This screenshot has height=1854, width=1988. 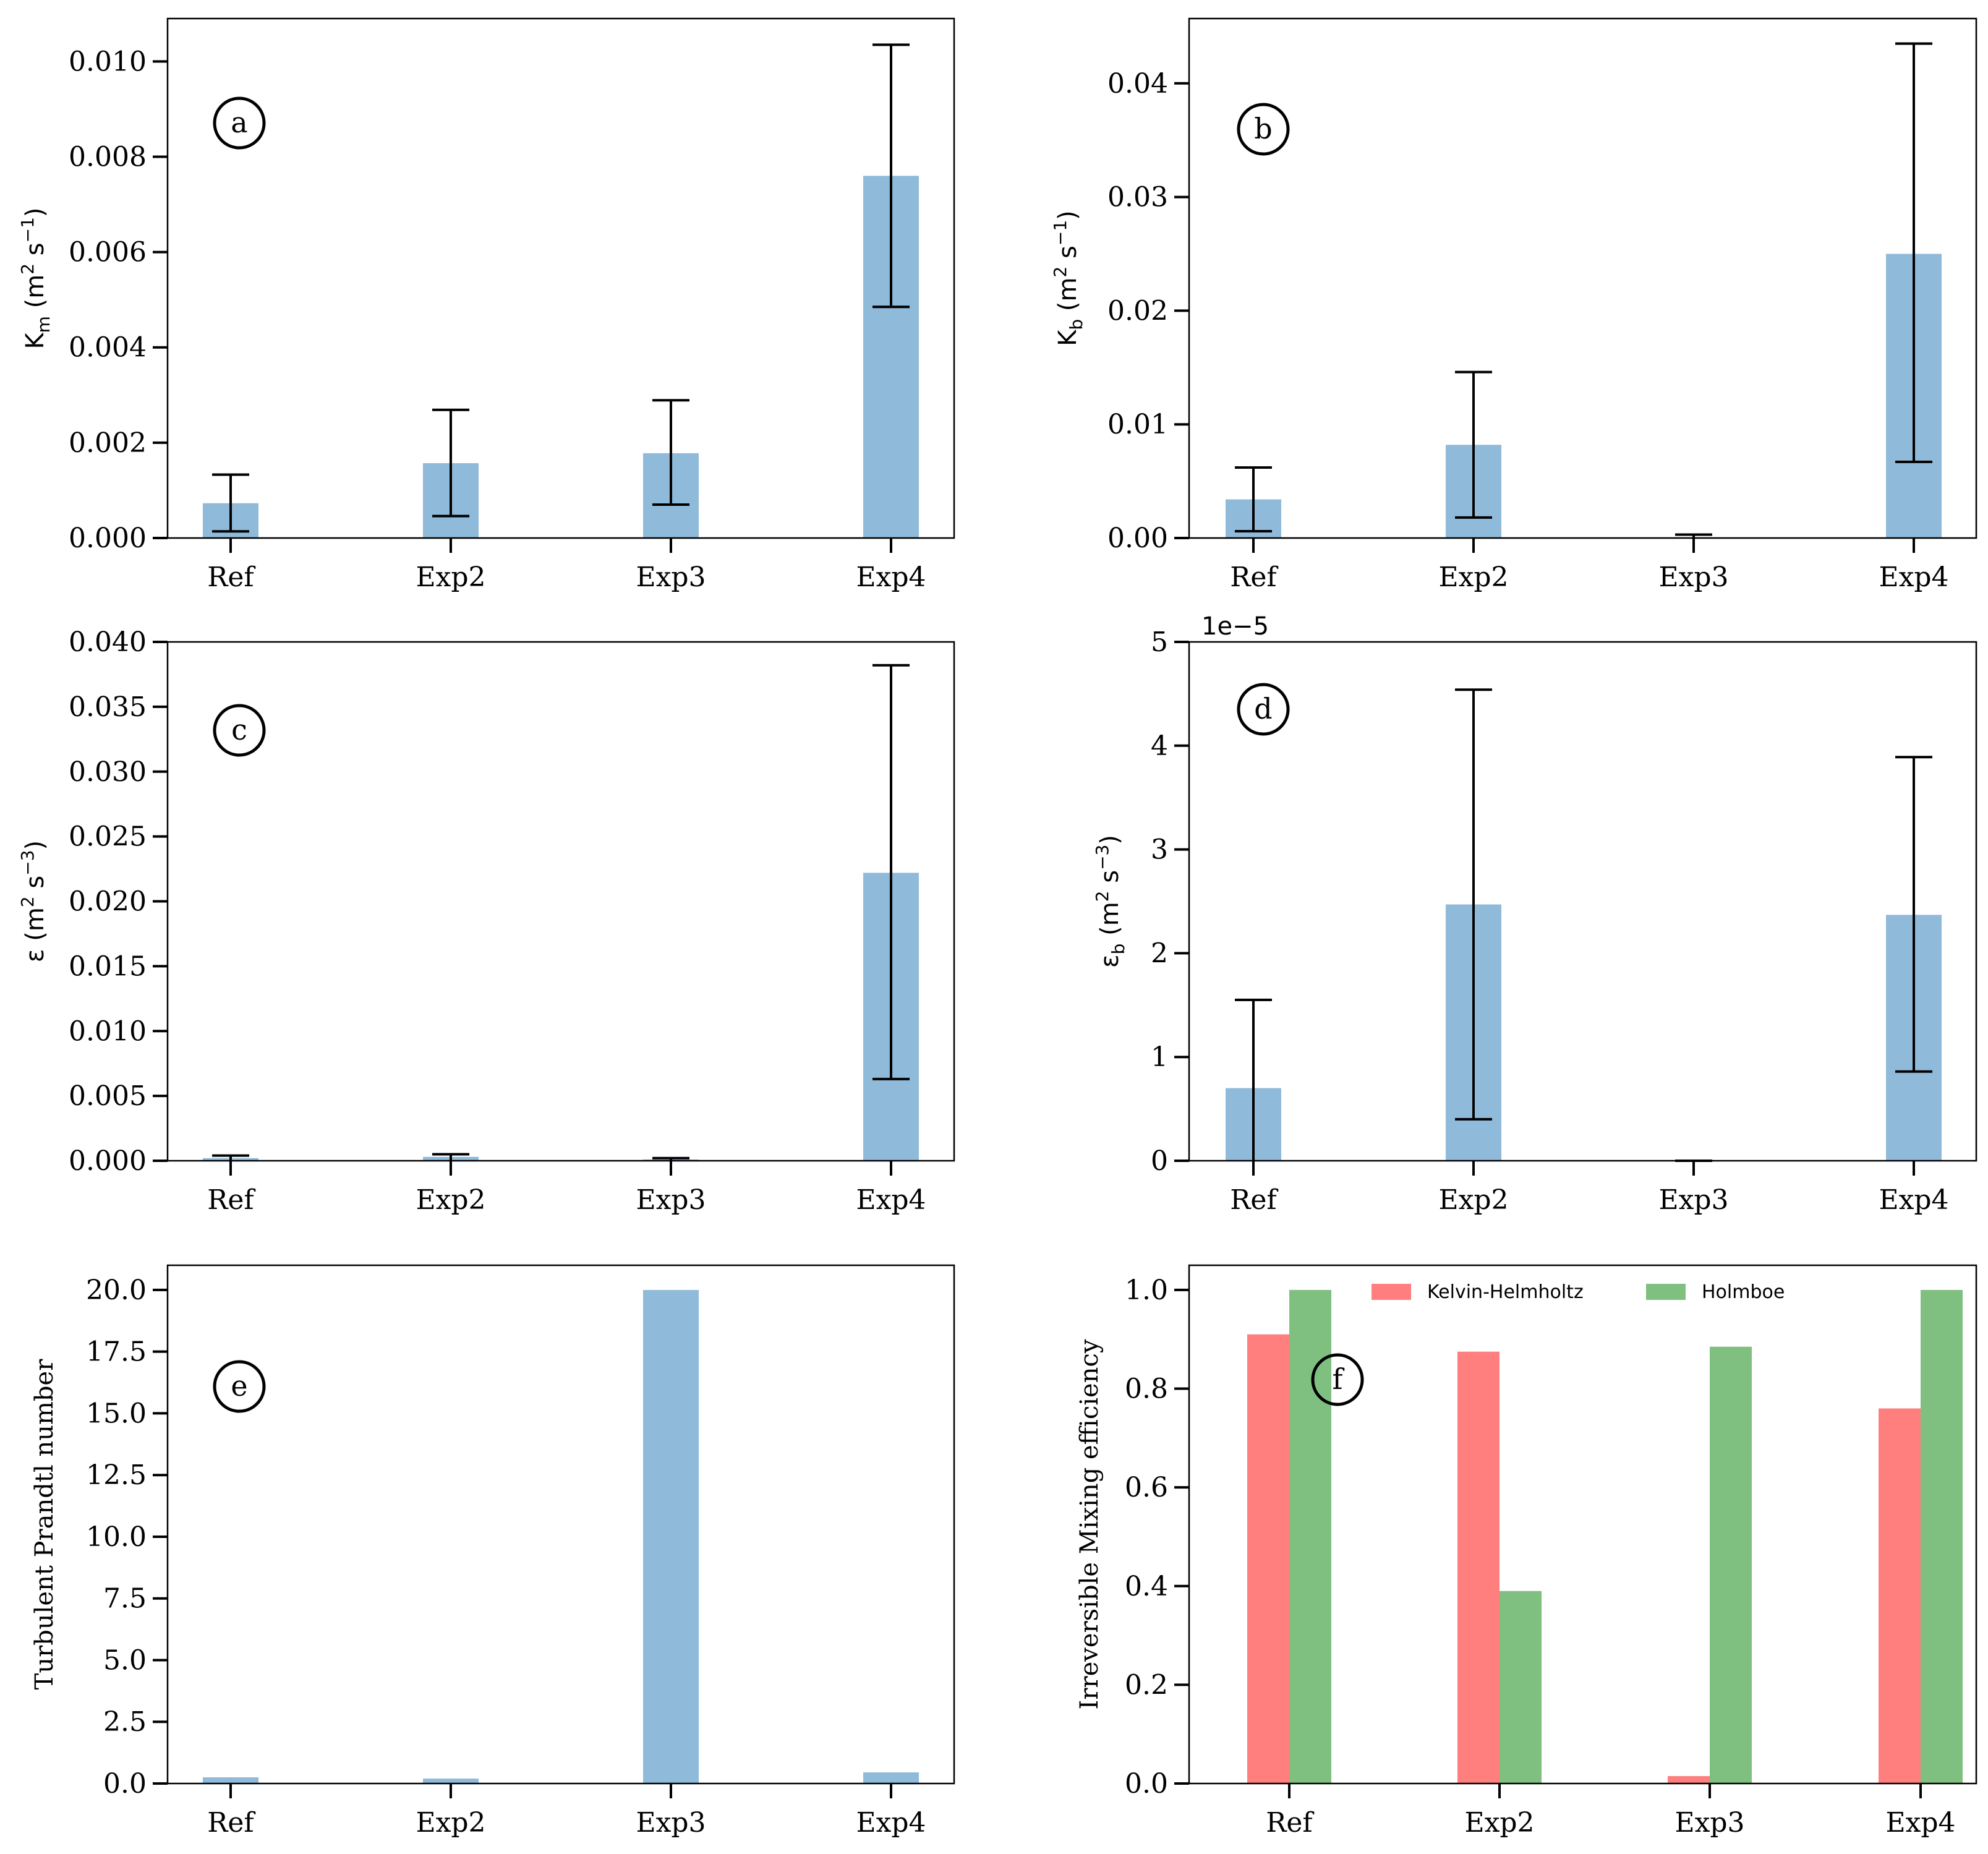 What do you see at coordinates (1137, 538) in the screenshot?
I see `y-tick-label: 0.00` at bounding box center [1137, 538].